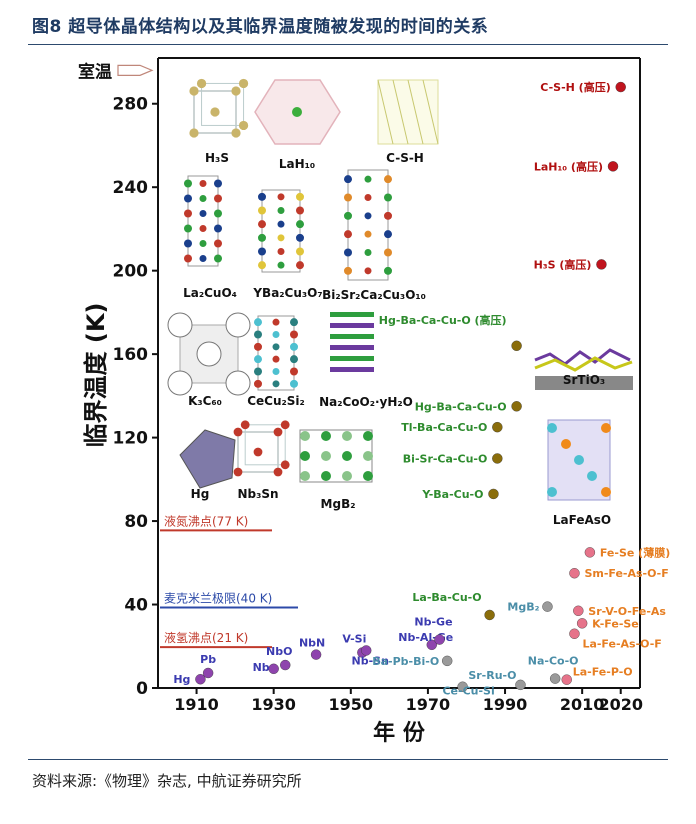 This screenshot has width=696, height=824. I want to click on y-tick-label: 80, so click(136, 522).